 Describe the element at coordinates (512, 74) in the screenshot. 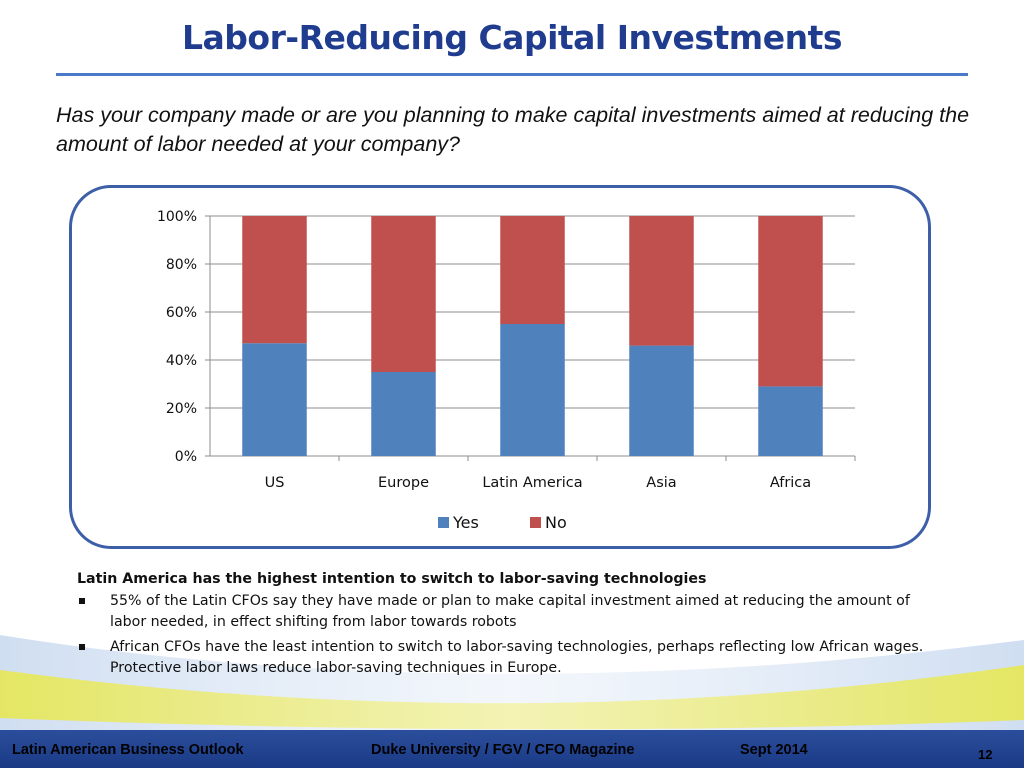

I see `title-divider` at that location.